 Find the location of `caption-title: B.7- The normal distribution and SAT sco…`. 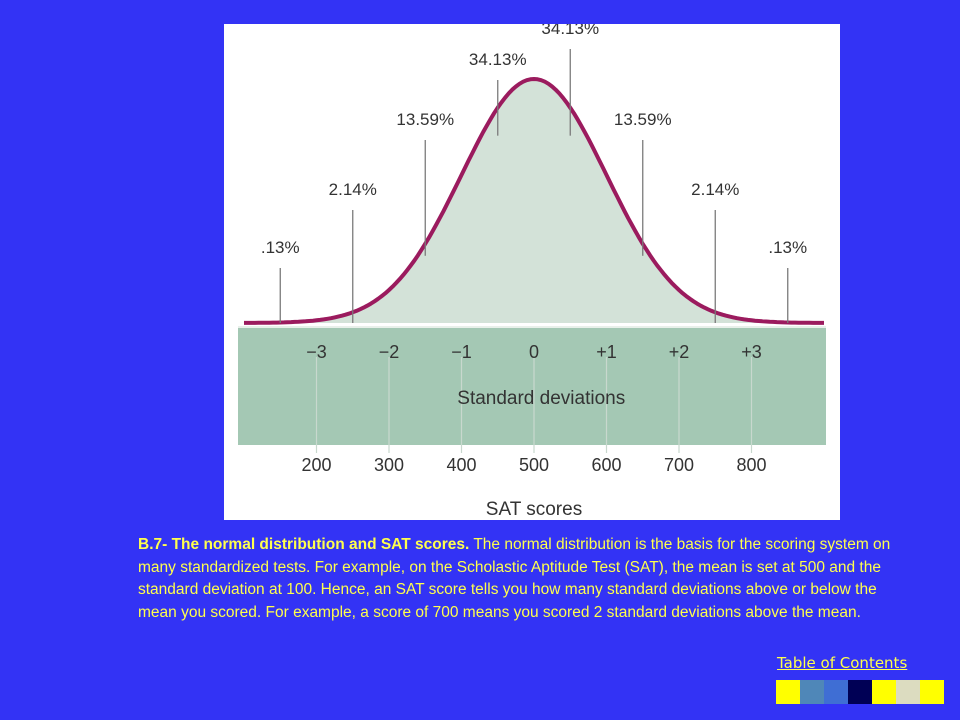

caption-title: B.7- The normal distribution and SAT sco… is located at coordinates (304, 544).